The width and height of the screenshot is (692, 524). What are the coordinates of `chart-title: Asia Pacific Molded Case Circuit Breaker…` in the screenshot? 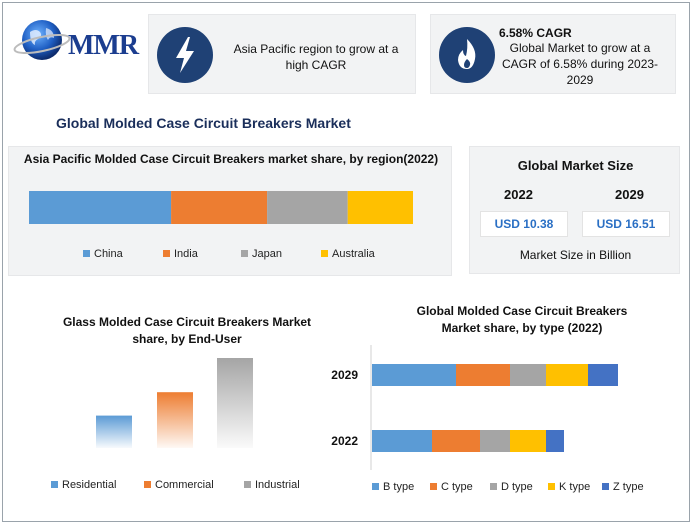 It's located at (231, 159).